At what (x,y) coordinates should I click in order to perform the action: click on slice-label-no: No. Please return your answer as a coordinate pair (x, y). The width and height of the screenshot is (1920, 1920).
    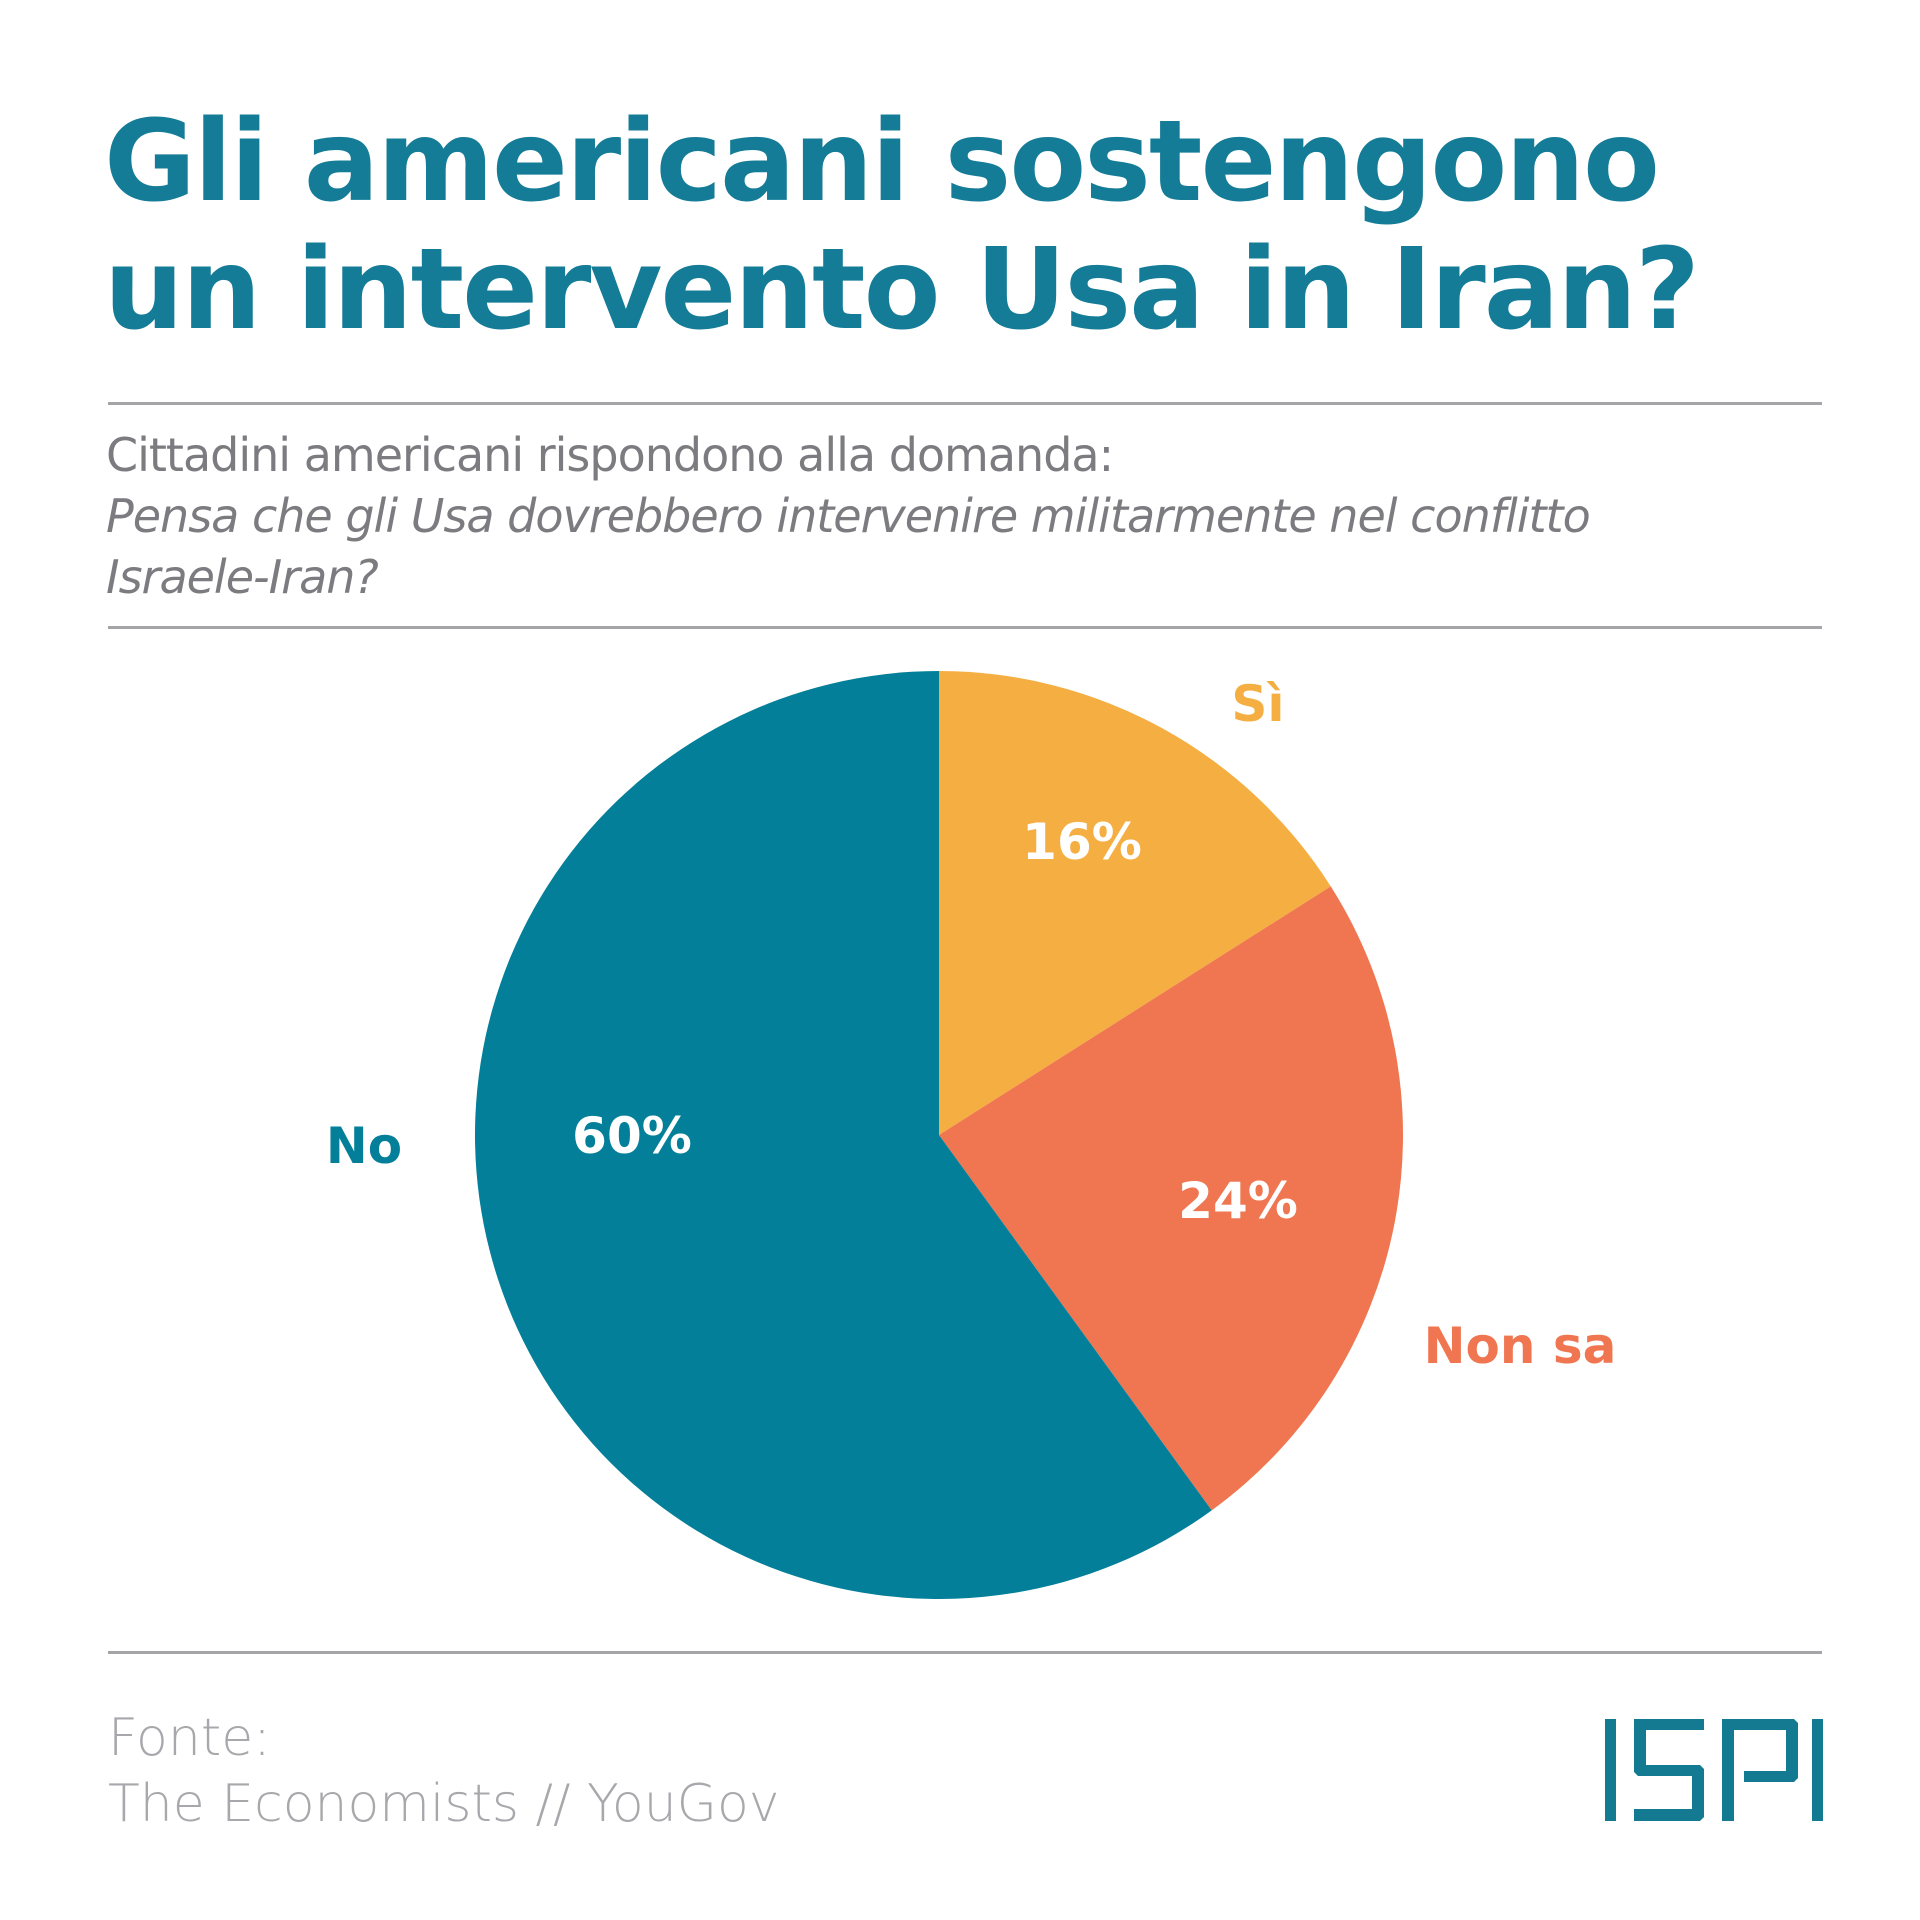
    Looking at the image, I should click on (364, 1146).